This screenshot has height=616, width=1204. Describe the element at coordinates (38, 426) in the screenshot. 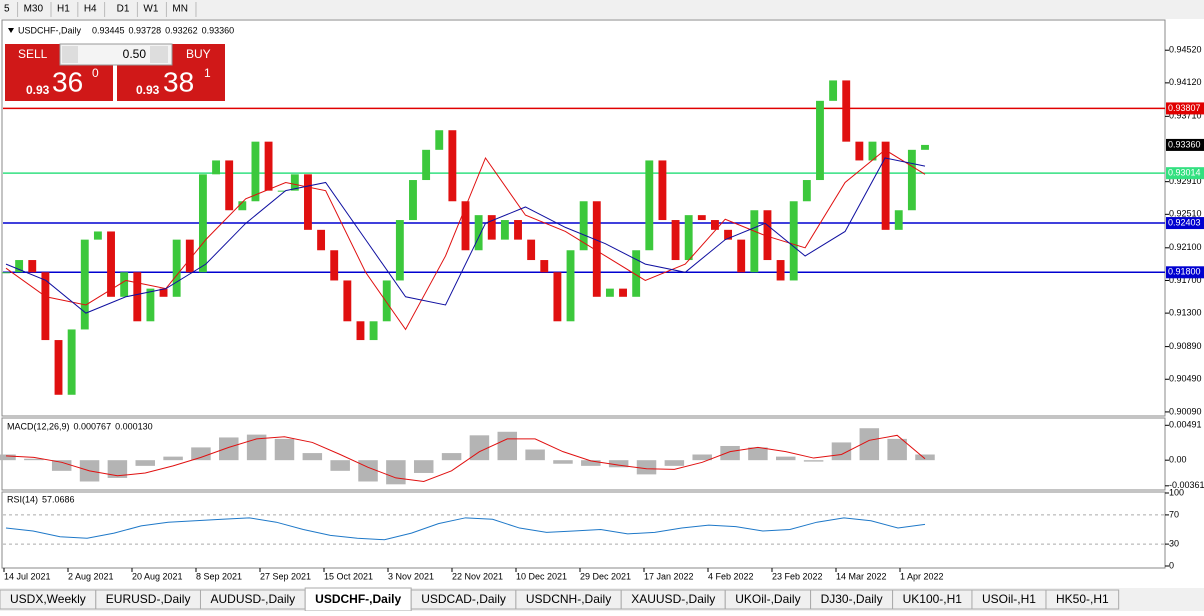

I see `indicator-title: MACD(12,26,9)` at that location.